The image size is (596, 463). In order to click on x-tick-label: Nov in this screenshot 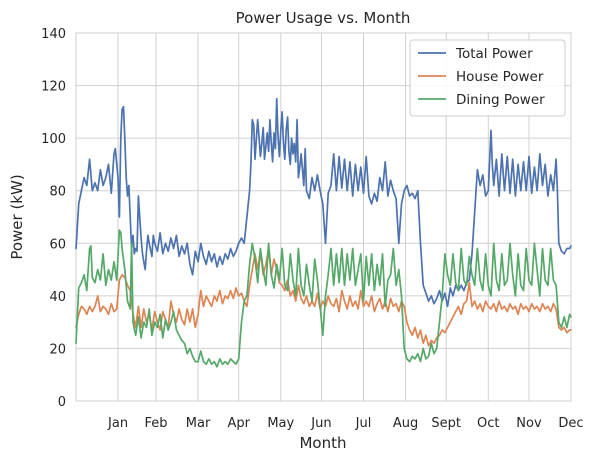, I will do `click(529, 423)`.